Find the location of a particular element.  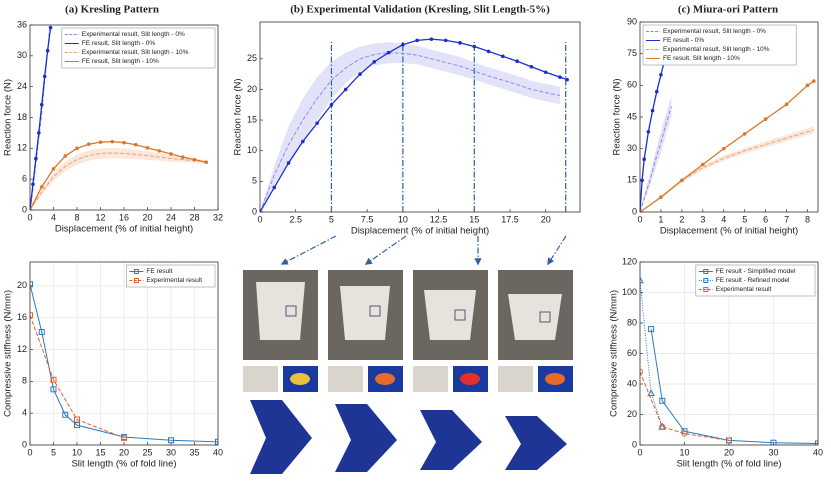

x-axis-label: Displacement (% of initial height) is located at coordinates (729, 231).